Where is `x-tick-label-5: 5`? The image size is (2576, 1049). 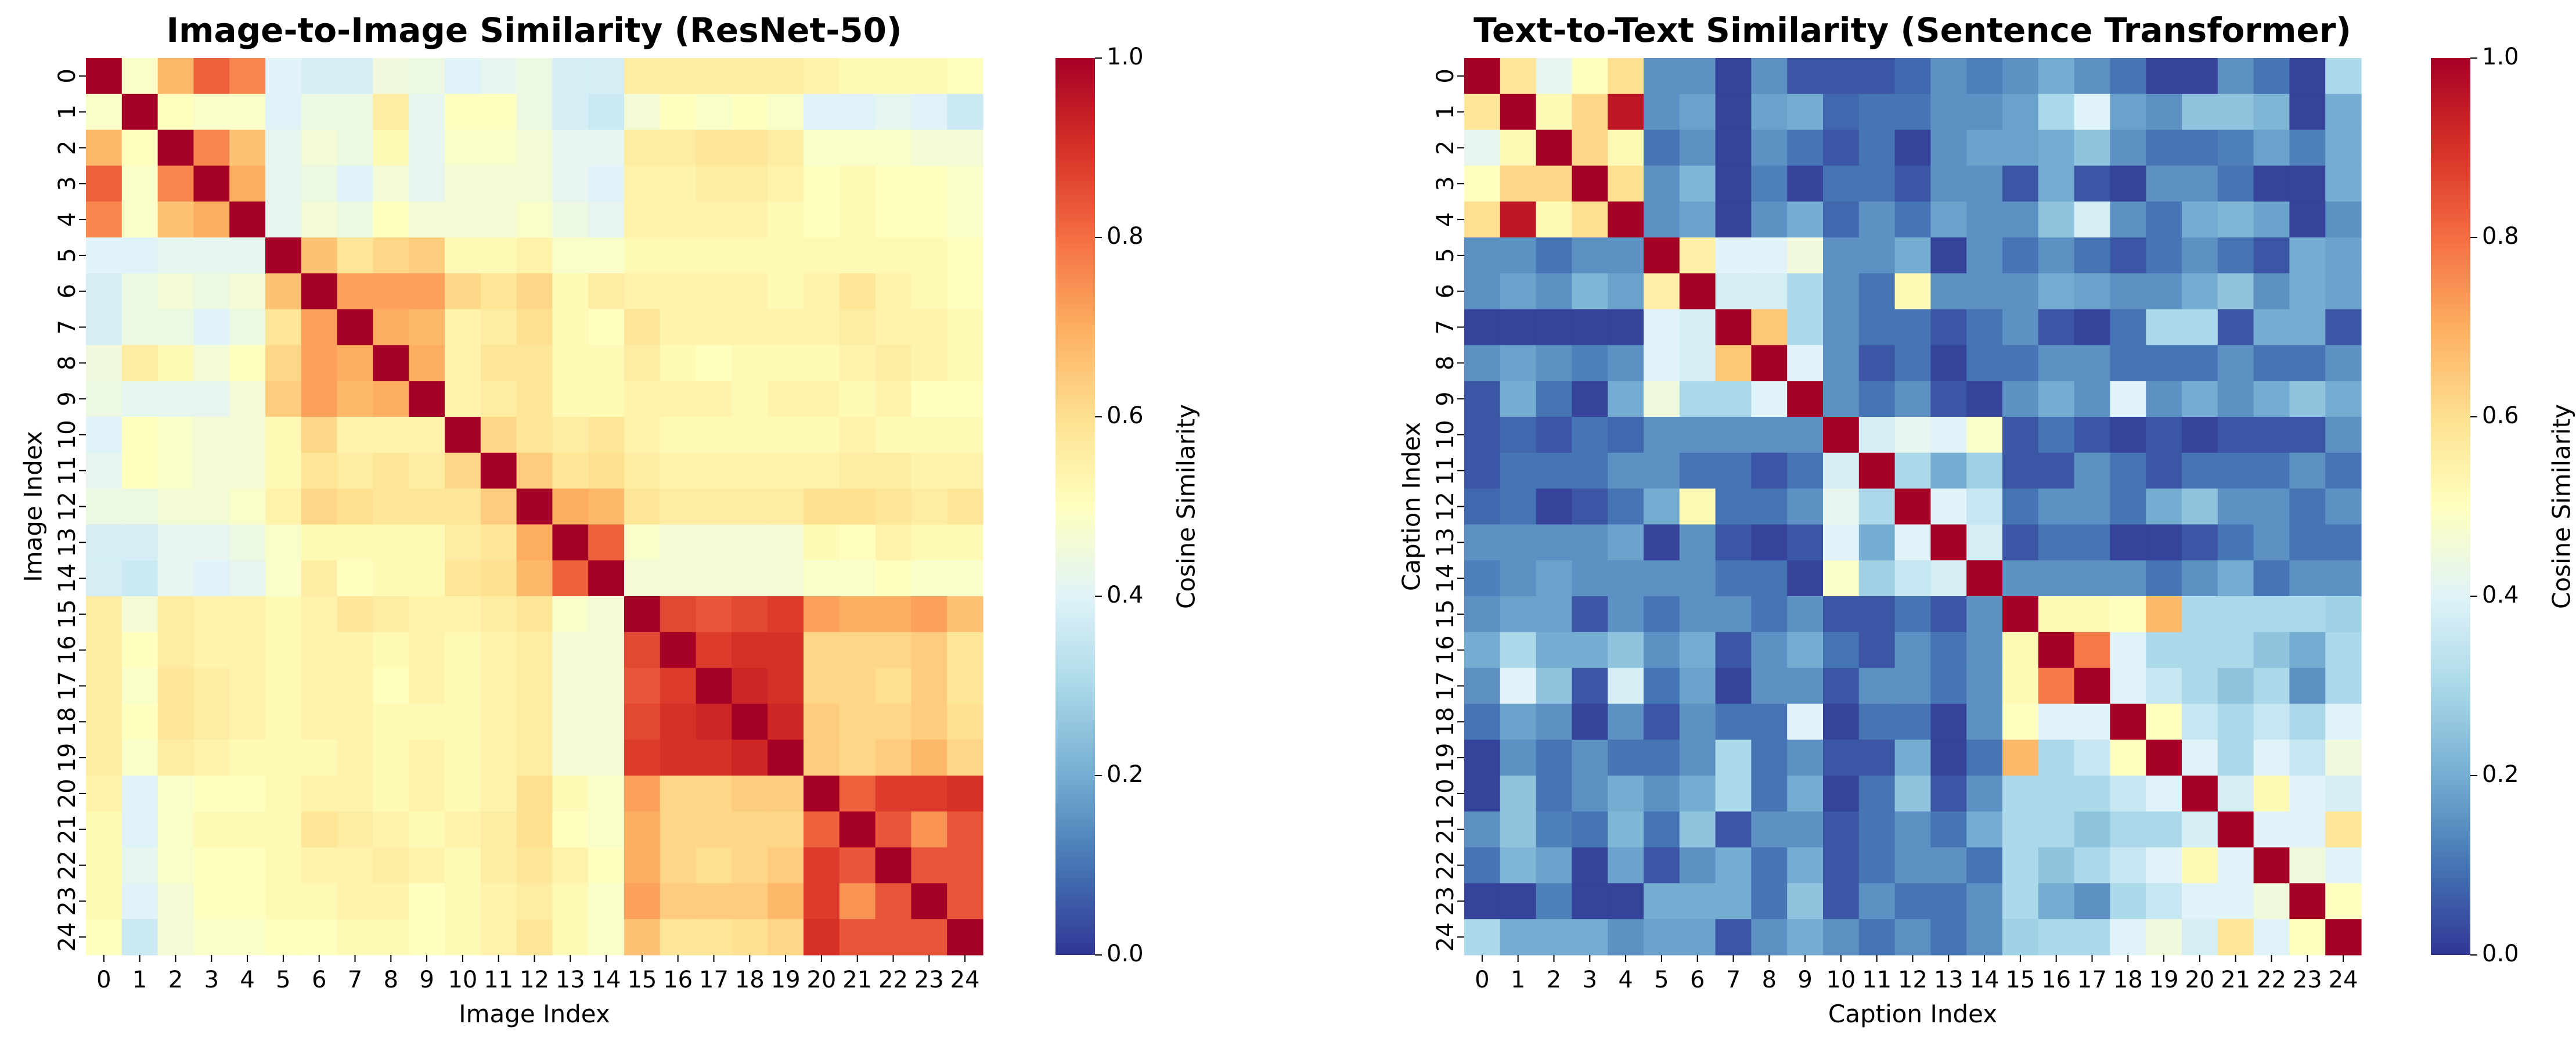 x-tick-label-5: 5 is located at coordinates (283, 980).